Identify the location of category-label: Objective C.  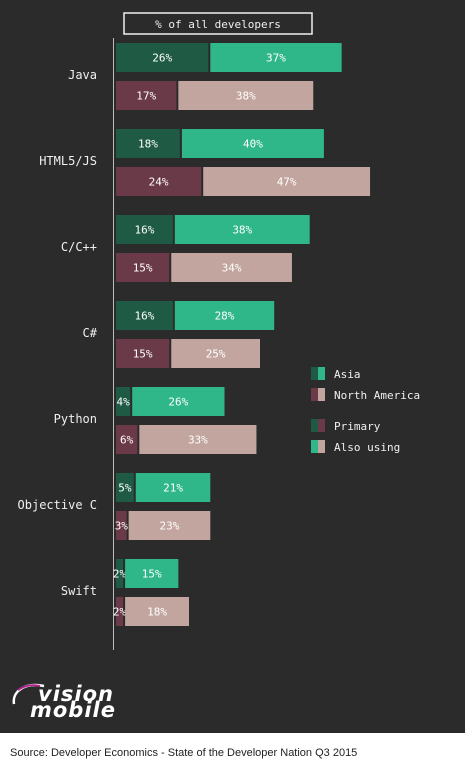
(57, 505).